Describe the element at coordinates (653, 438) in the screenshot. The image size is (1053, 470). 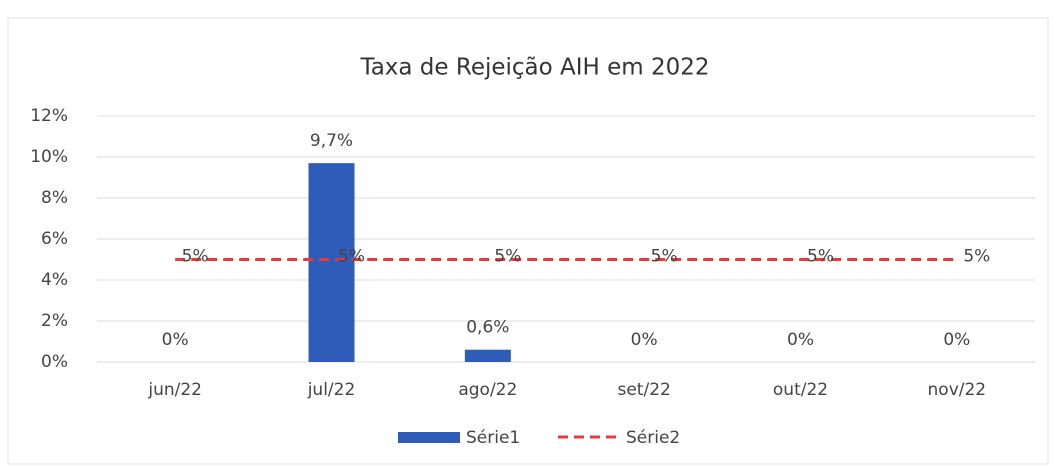
I see `legend-label: Série2` at that location.